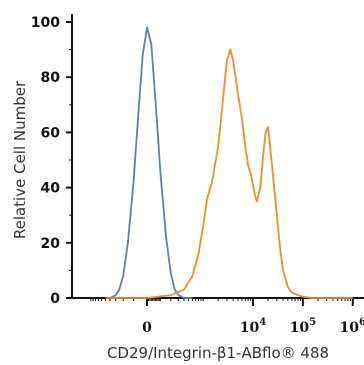  What do you see at coordinates (51, 78) in the screenshot?
I see `y-tick-label: 80` at bounding box center [51, 78].